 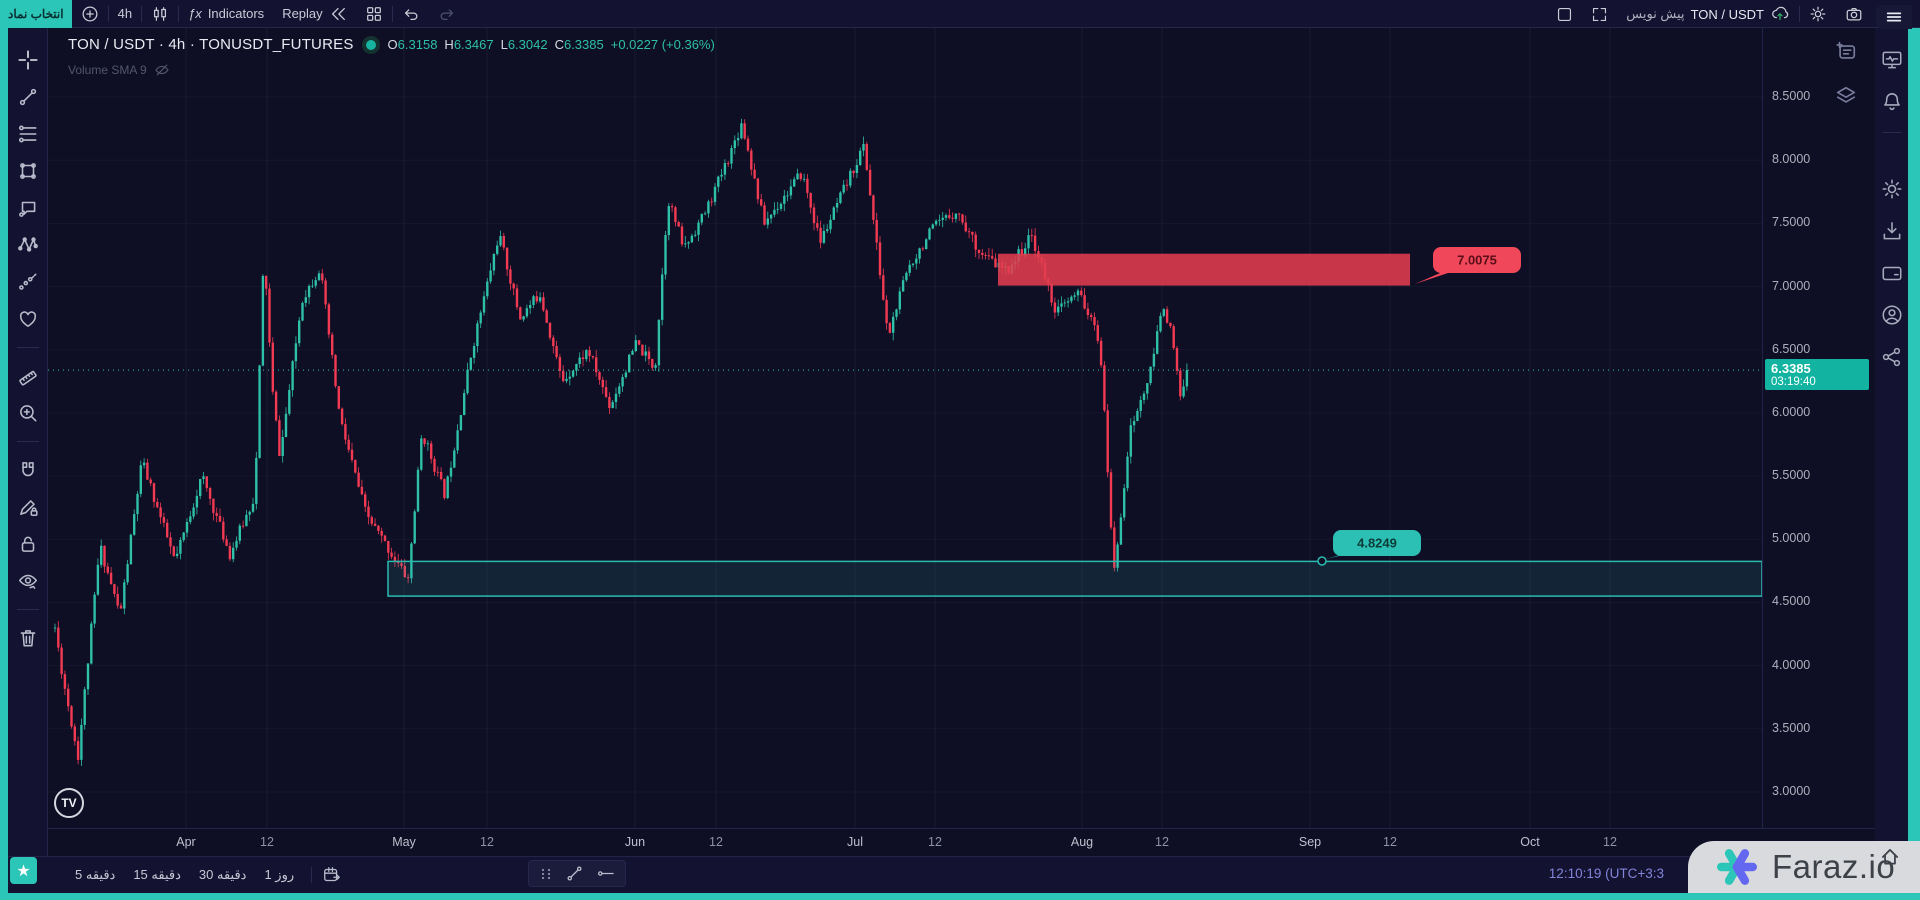 I want to click on svg-text: 7.0075, so click(x=1477, y=260).